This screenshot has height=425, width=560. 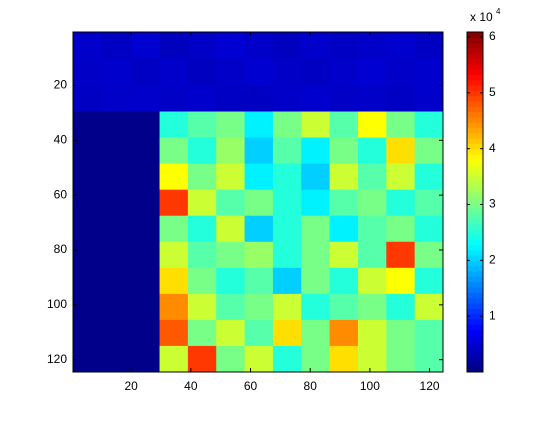 What do you see at coordinates (61, 85) in the screenshot?
I see `y-tick-label: 20` at bounding box center [61, 85].